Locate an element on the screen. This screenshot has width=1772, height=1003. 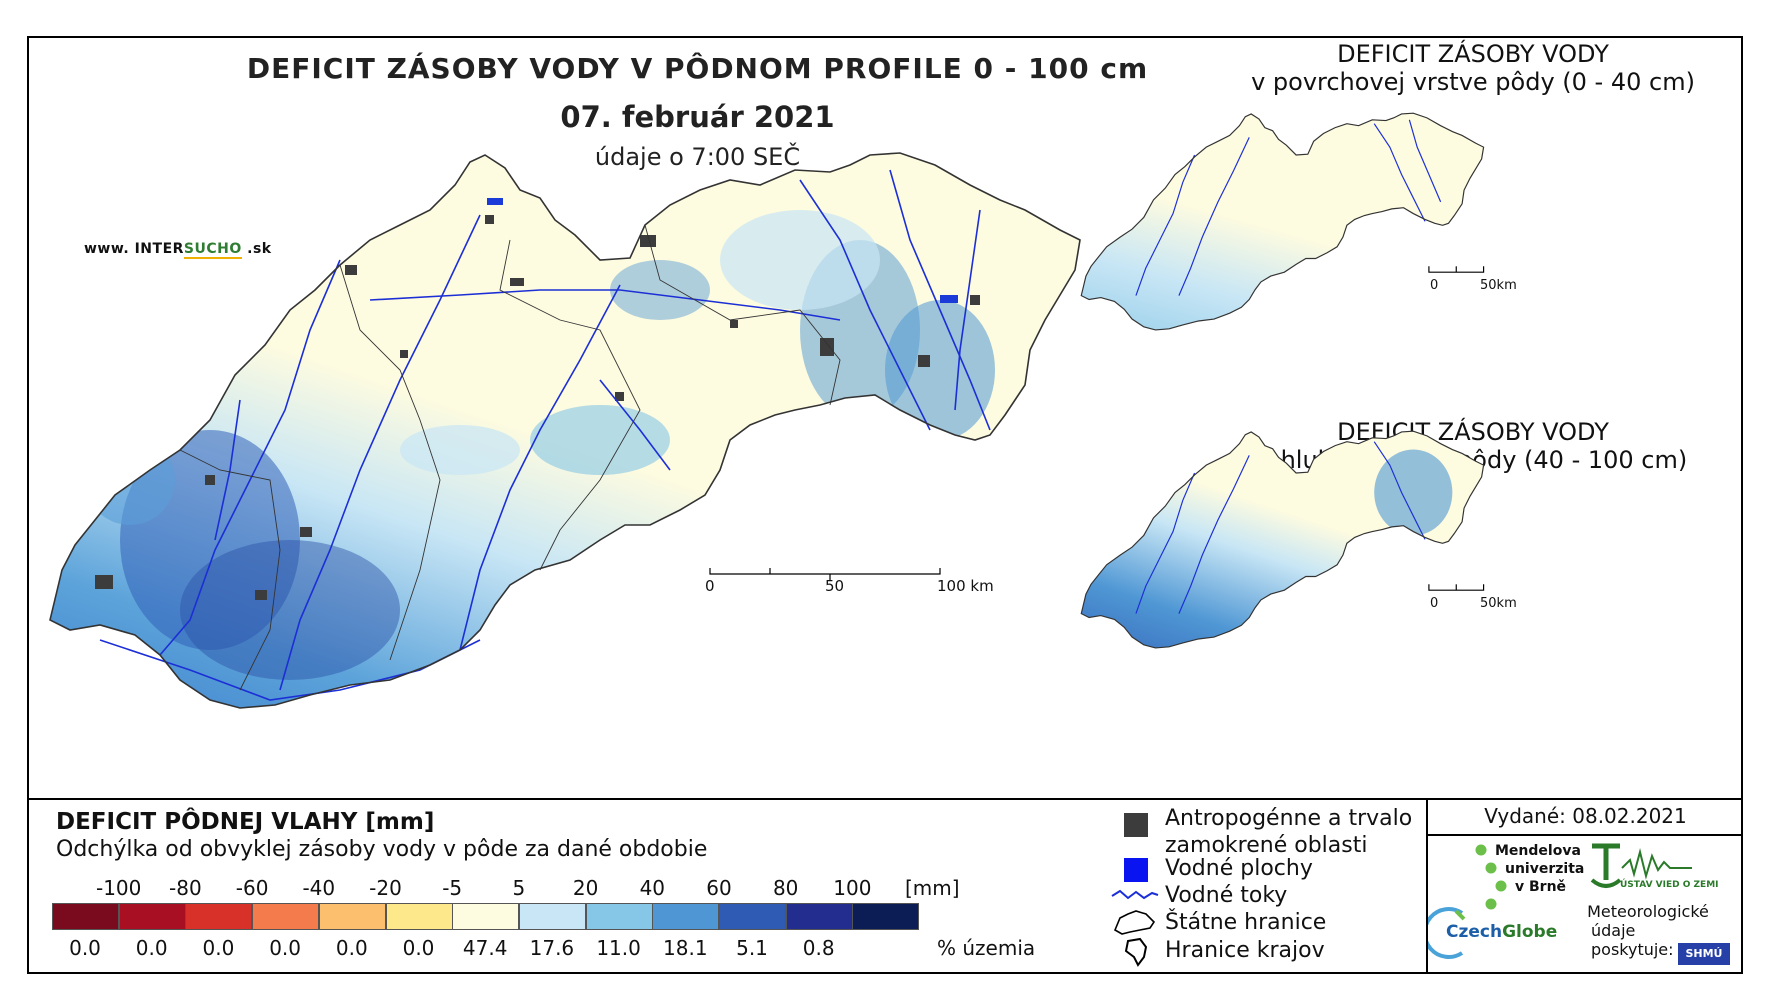
state-border-label: Štátne hranice is located at coordinates (1246, 922).